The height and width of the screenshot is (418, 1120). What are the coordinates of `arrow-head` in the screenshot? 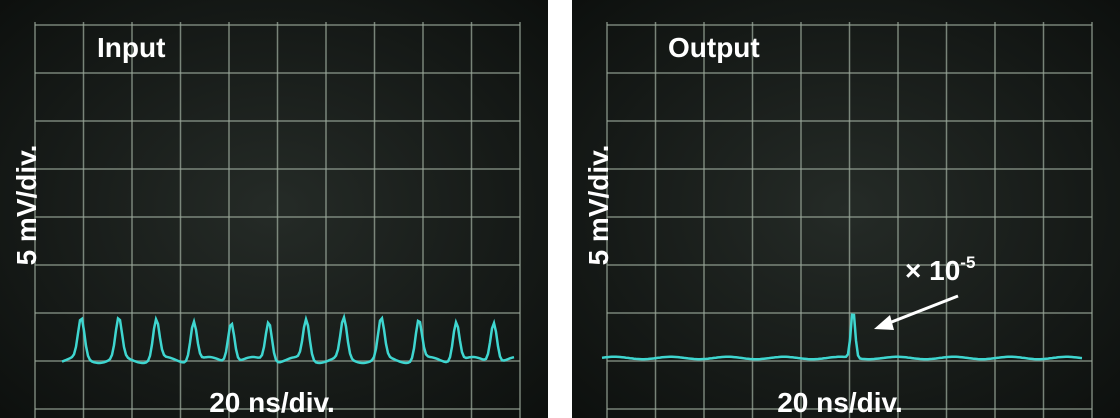 It's located at (884, 322).